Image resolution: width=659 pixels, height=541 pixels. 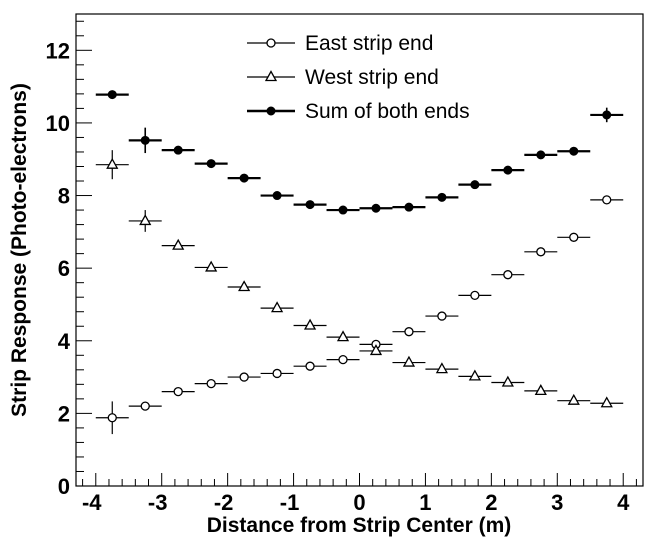 I want to click on x-tick-label: 4, so click(x=623, y=502).